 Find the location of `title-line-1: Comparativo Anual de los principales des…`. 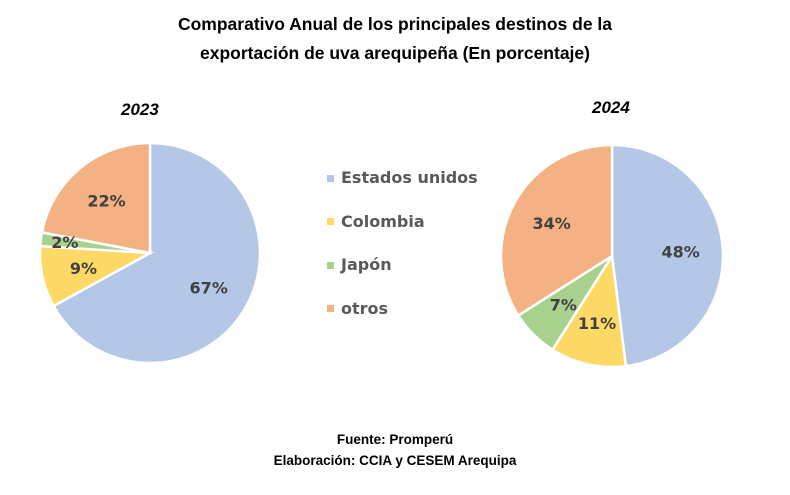

title-line-1: Comparativo Anual de los principales des… is located at coordinates (395, 24).